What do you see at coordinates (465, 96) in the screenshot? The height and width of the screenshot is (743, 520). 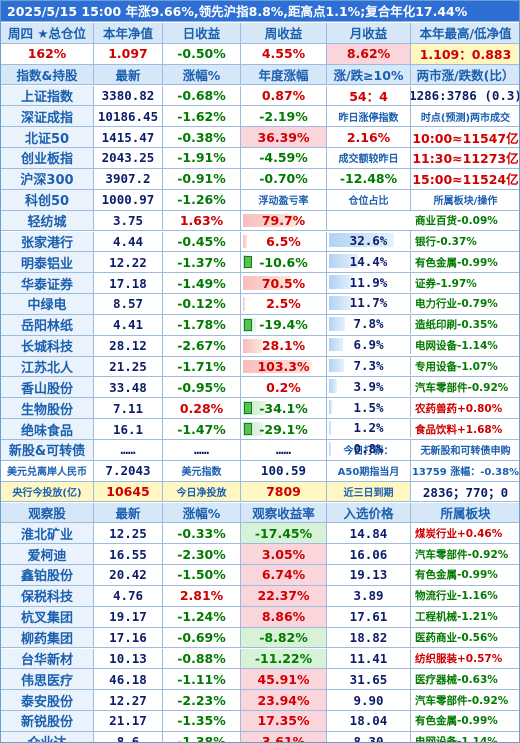 I see `index-extra2: 1286:3786 (0.3)` at bounding box center [465, 96].